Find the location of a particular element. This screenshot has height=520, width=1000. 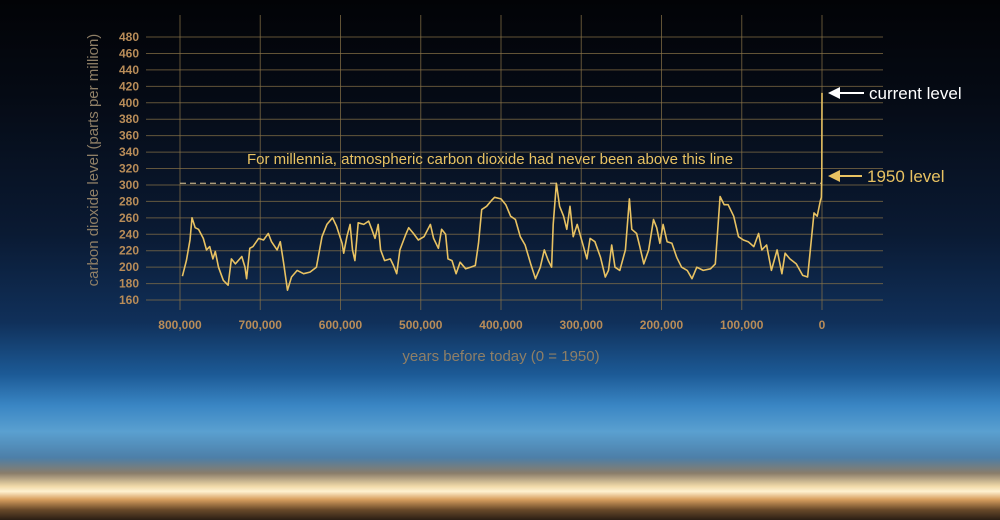

x-tick-label: 500,000 is located at coordinates (421, 325).